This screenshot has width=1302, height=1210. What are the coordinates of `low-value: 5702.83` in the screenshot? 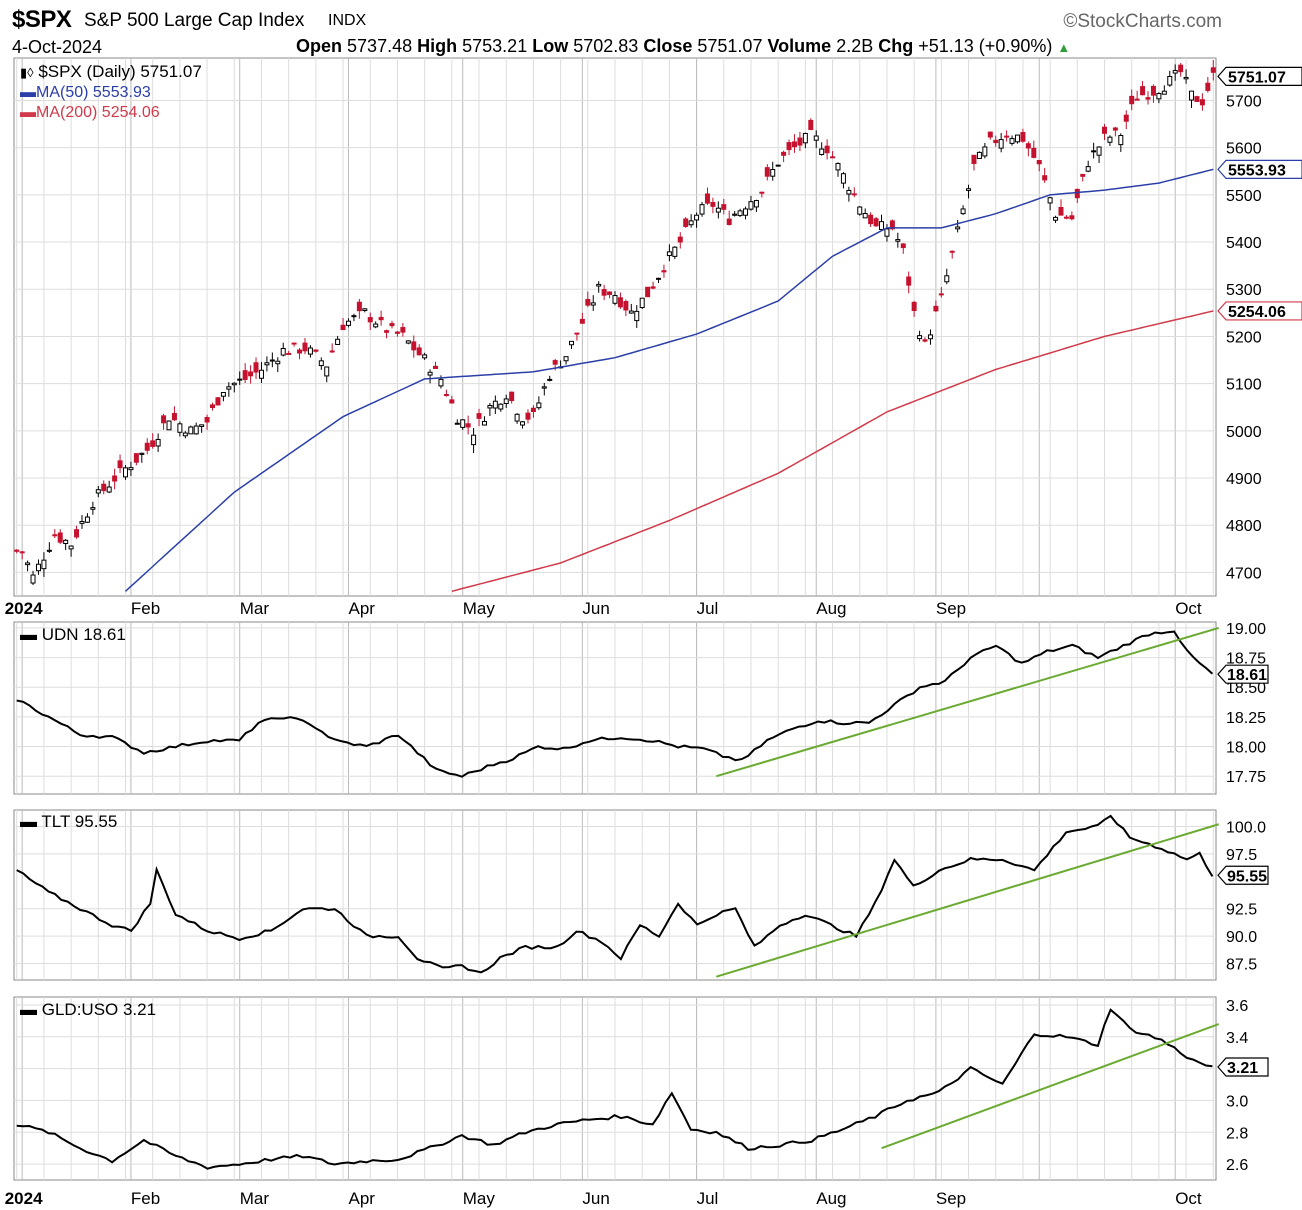 It's located at (606, 46).